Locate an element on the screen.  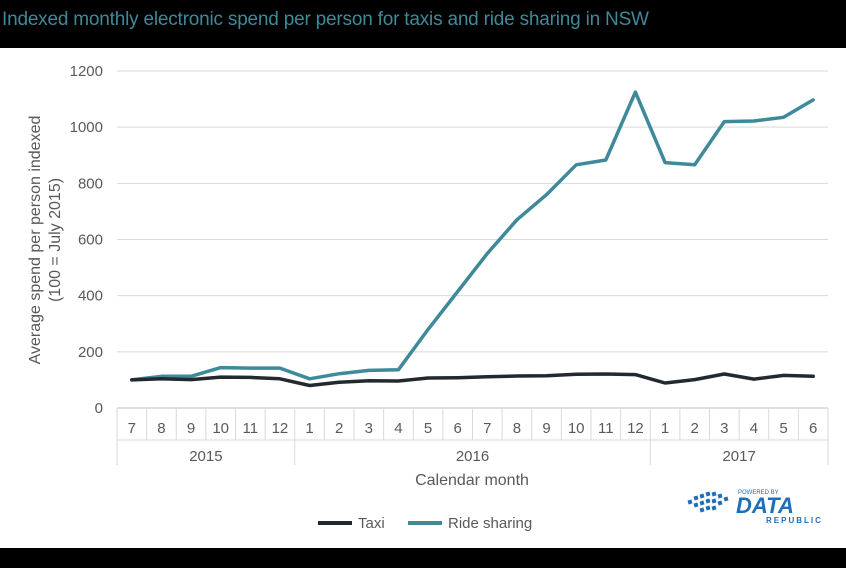
taxi-series-line is located at coordinates (472, 380).